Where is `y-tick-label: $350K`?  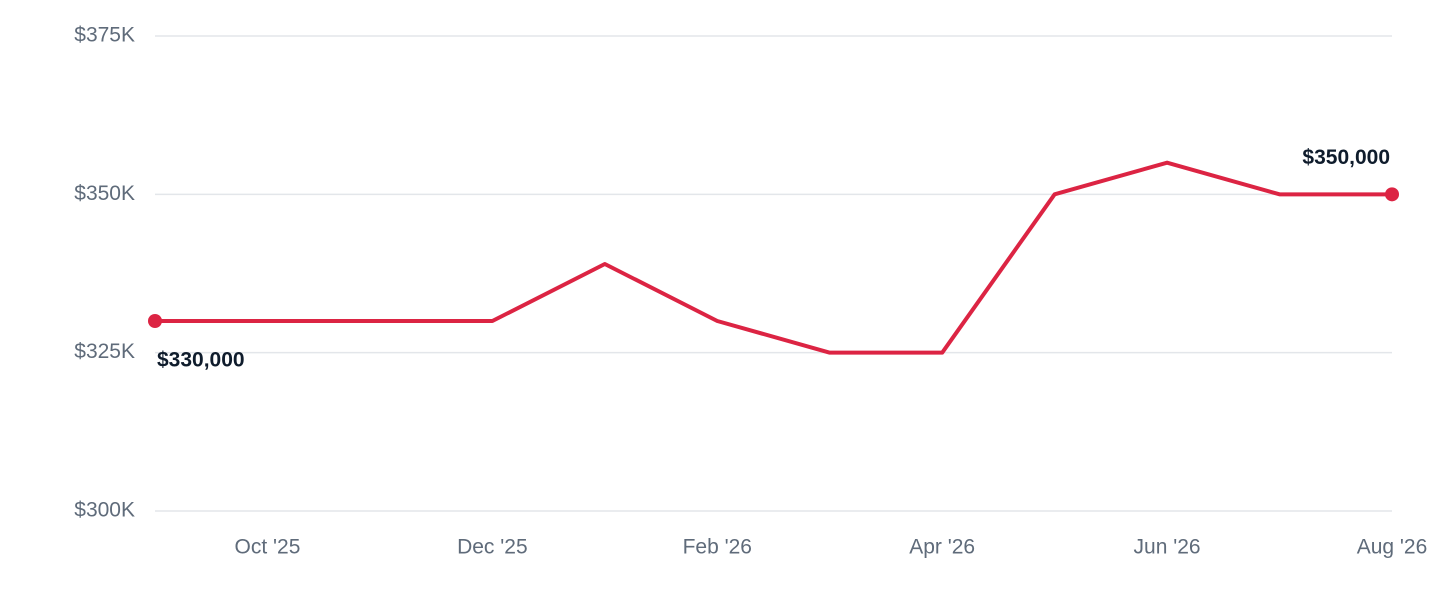 y-tick-label: $350K is located at coordinates (104, 193).